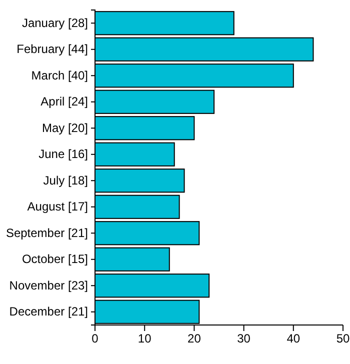 Image resolution: width=350 pixels, height=364 pixels. I want to click on x-tick-label: 0, so click(95, 339).